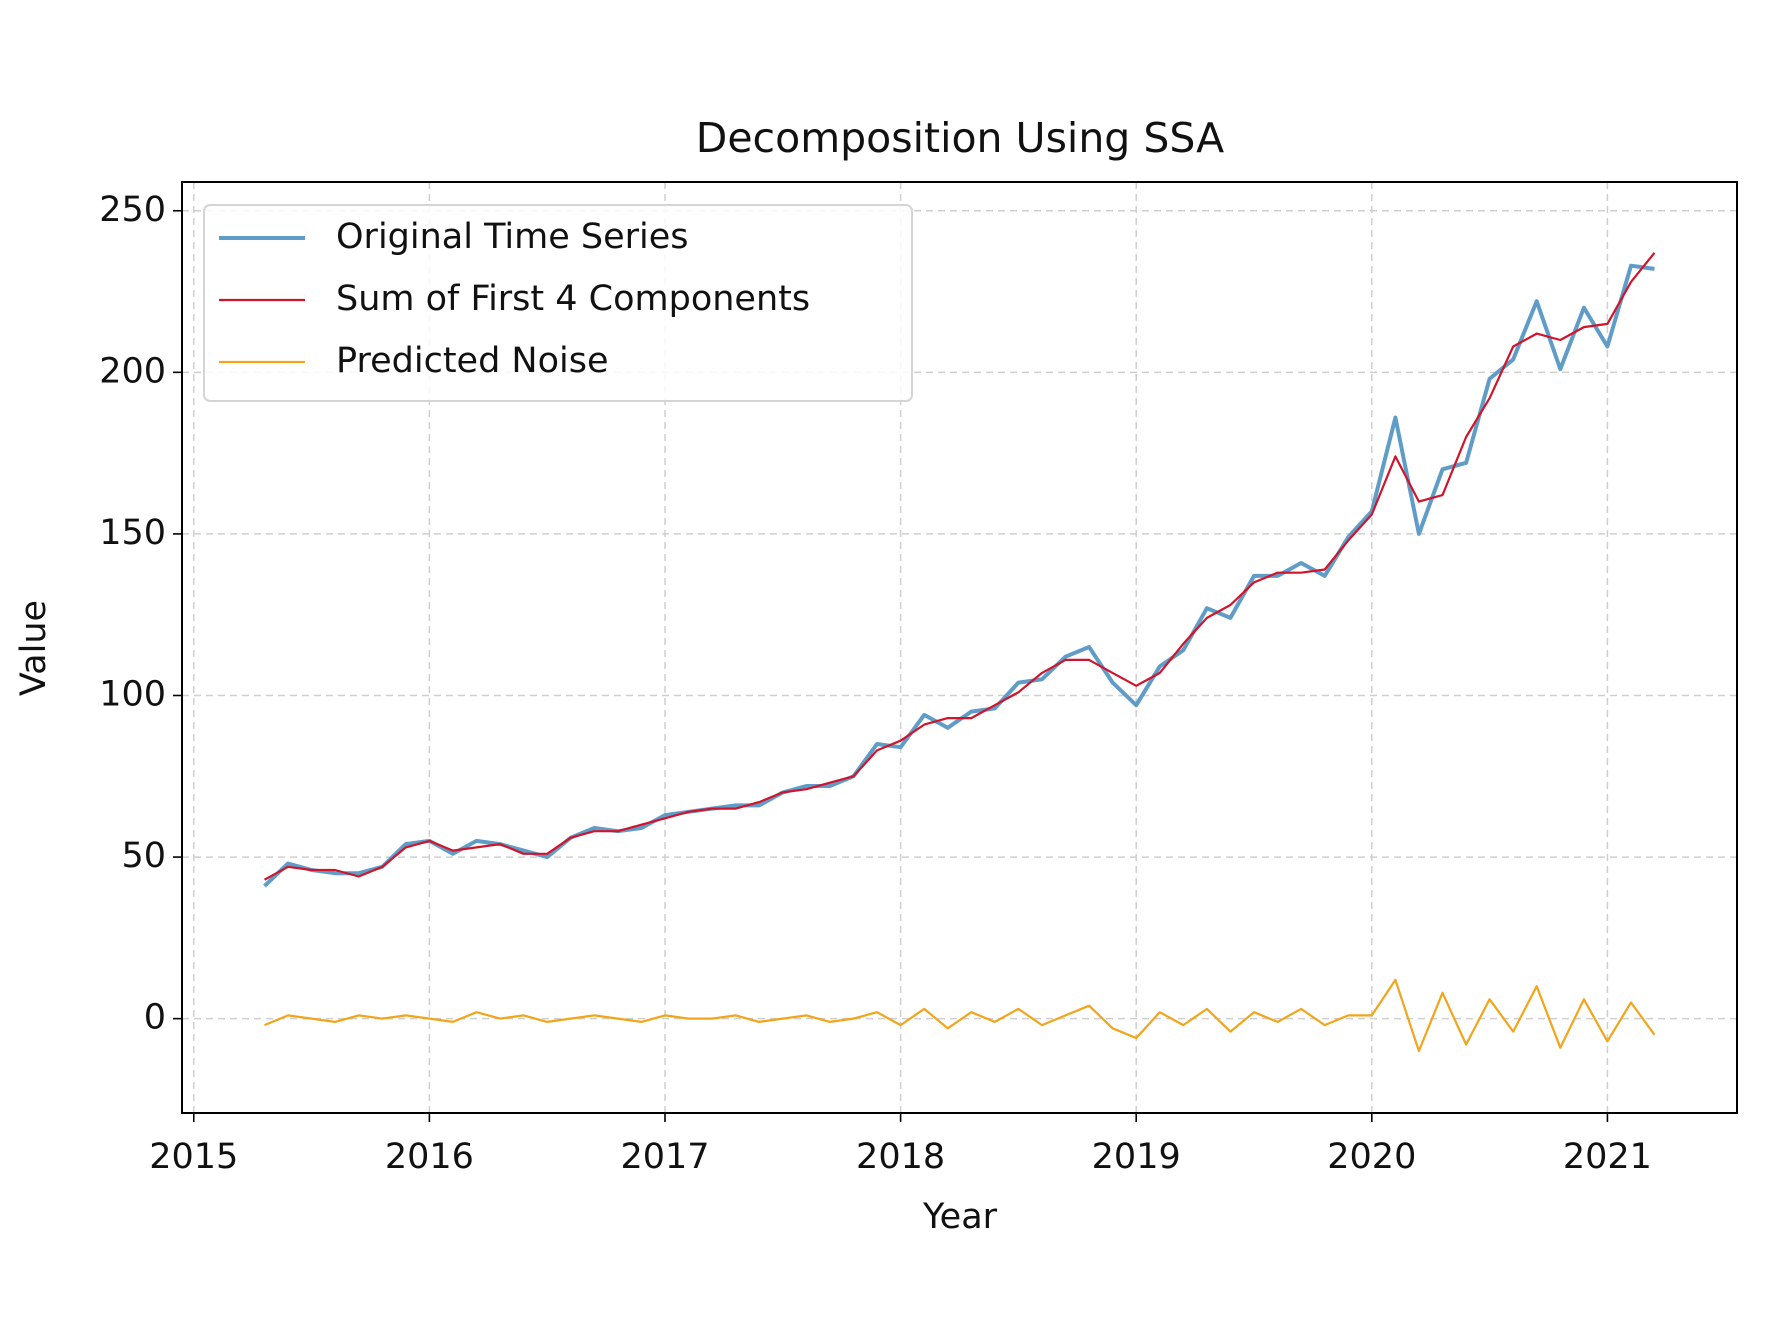 This screenshot has height=1339, width=1785. I want to click on x-tick-label: 2015, so click(193, 1157).